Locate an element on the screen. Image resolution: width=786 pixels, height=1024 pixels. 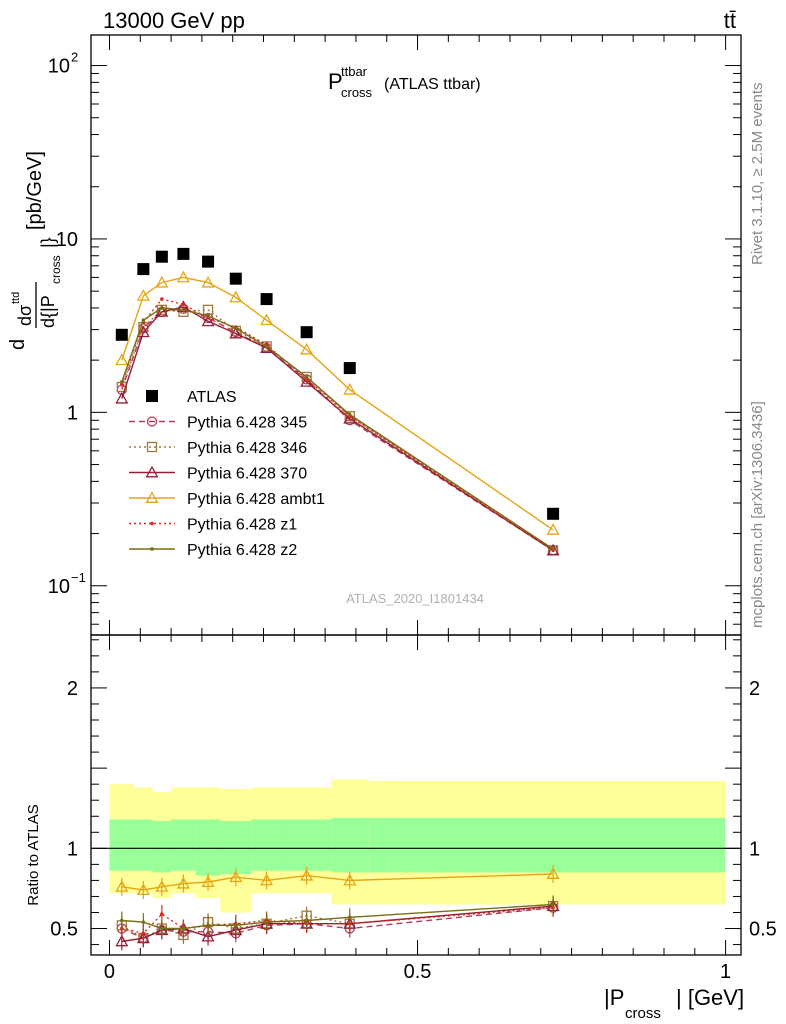
legend-entry-p345: Pythia 6.428 345 is located at coordinates (218, 423).